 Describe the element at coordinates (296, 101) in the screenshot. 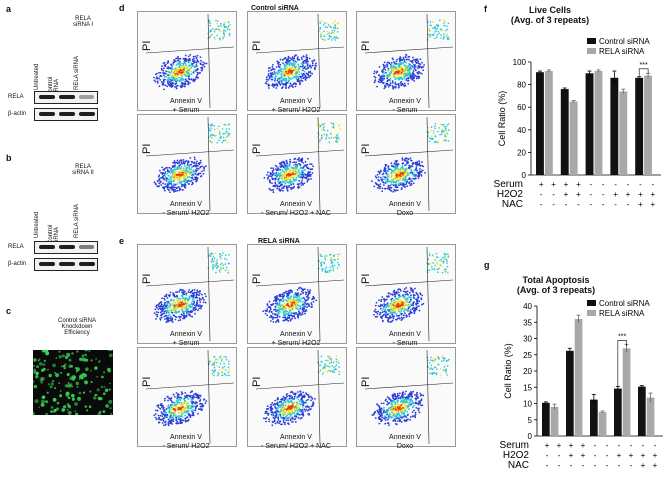

I see `flow-xaxis-label: Annexin V` at that location.